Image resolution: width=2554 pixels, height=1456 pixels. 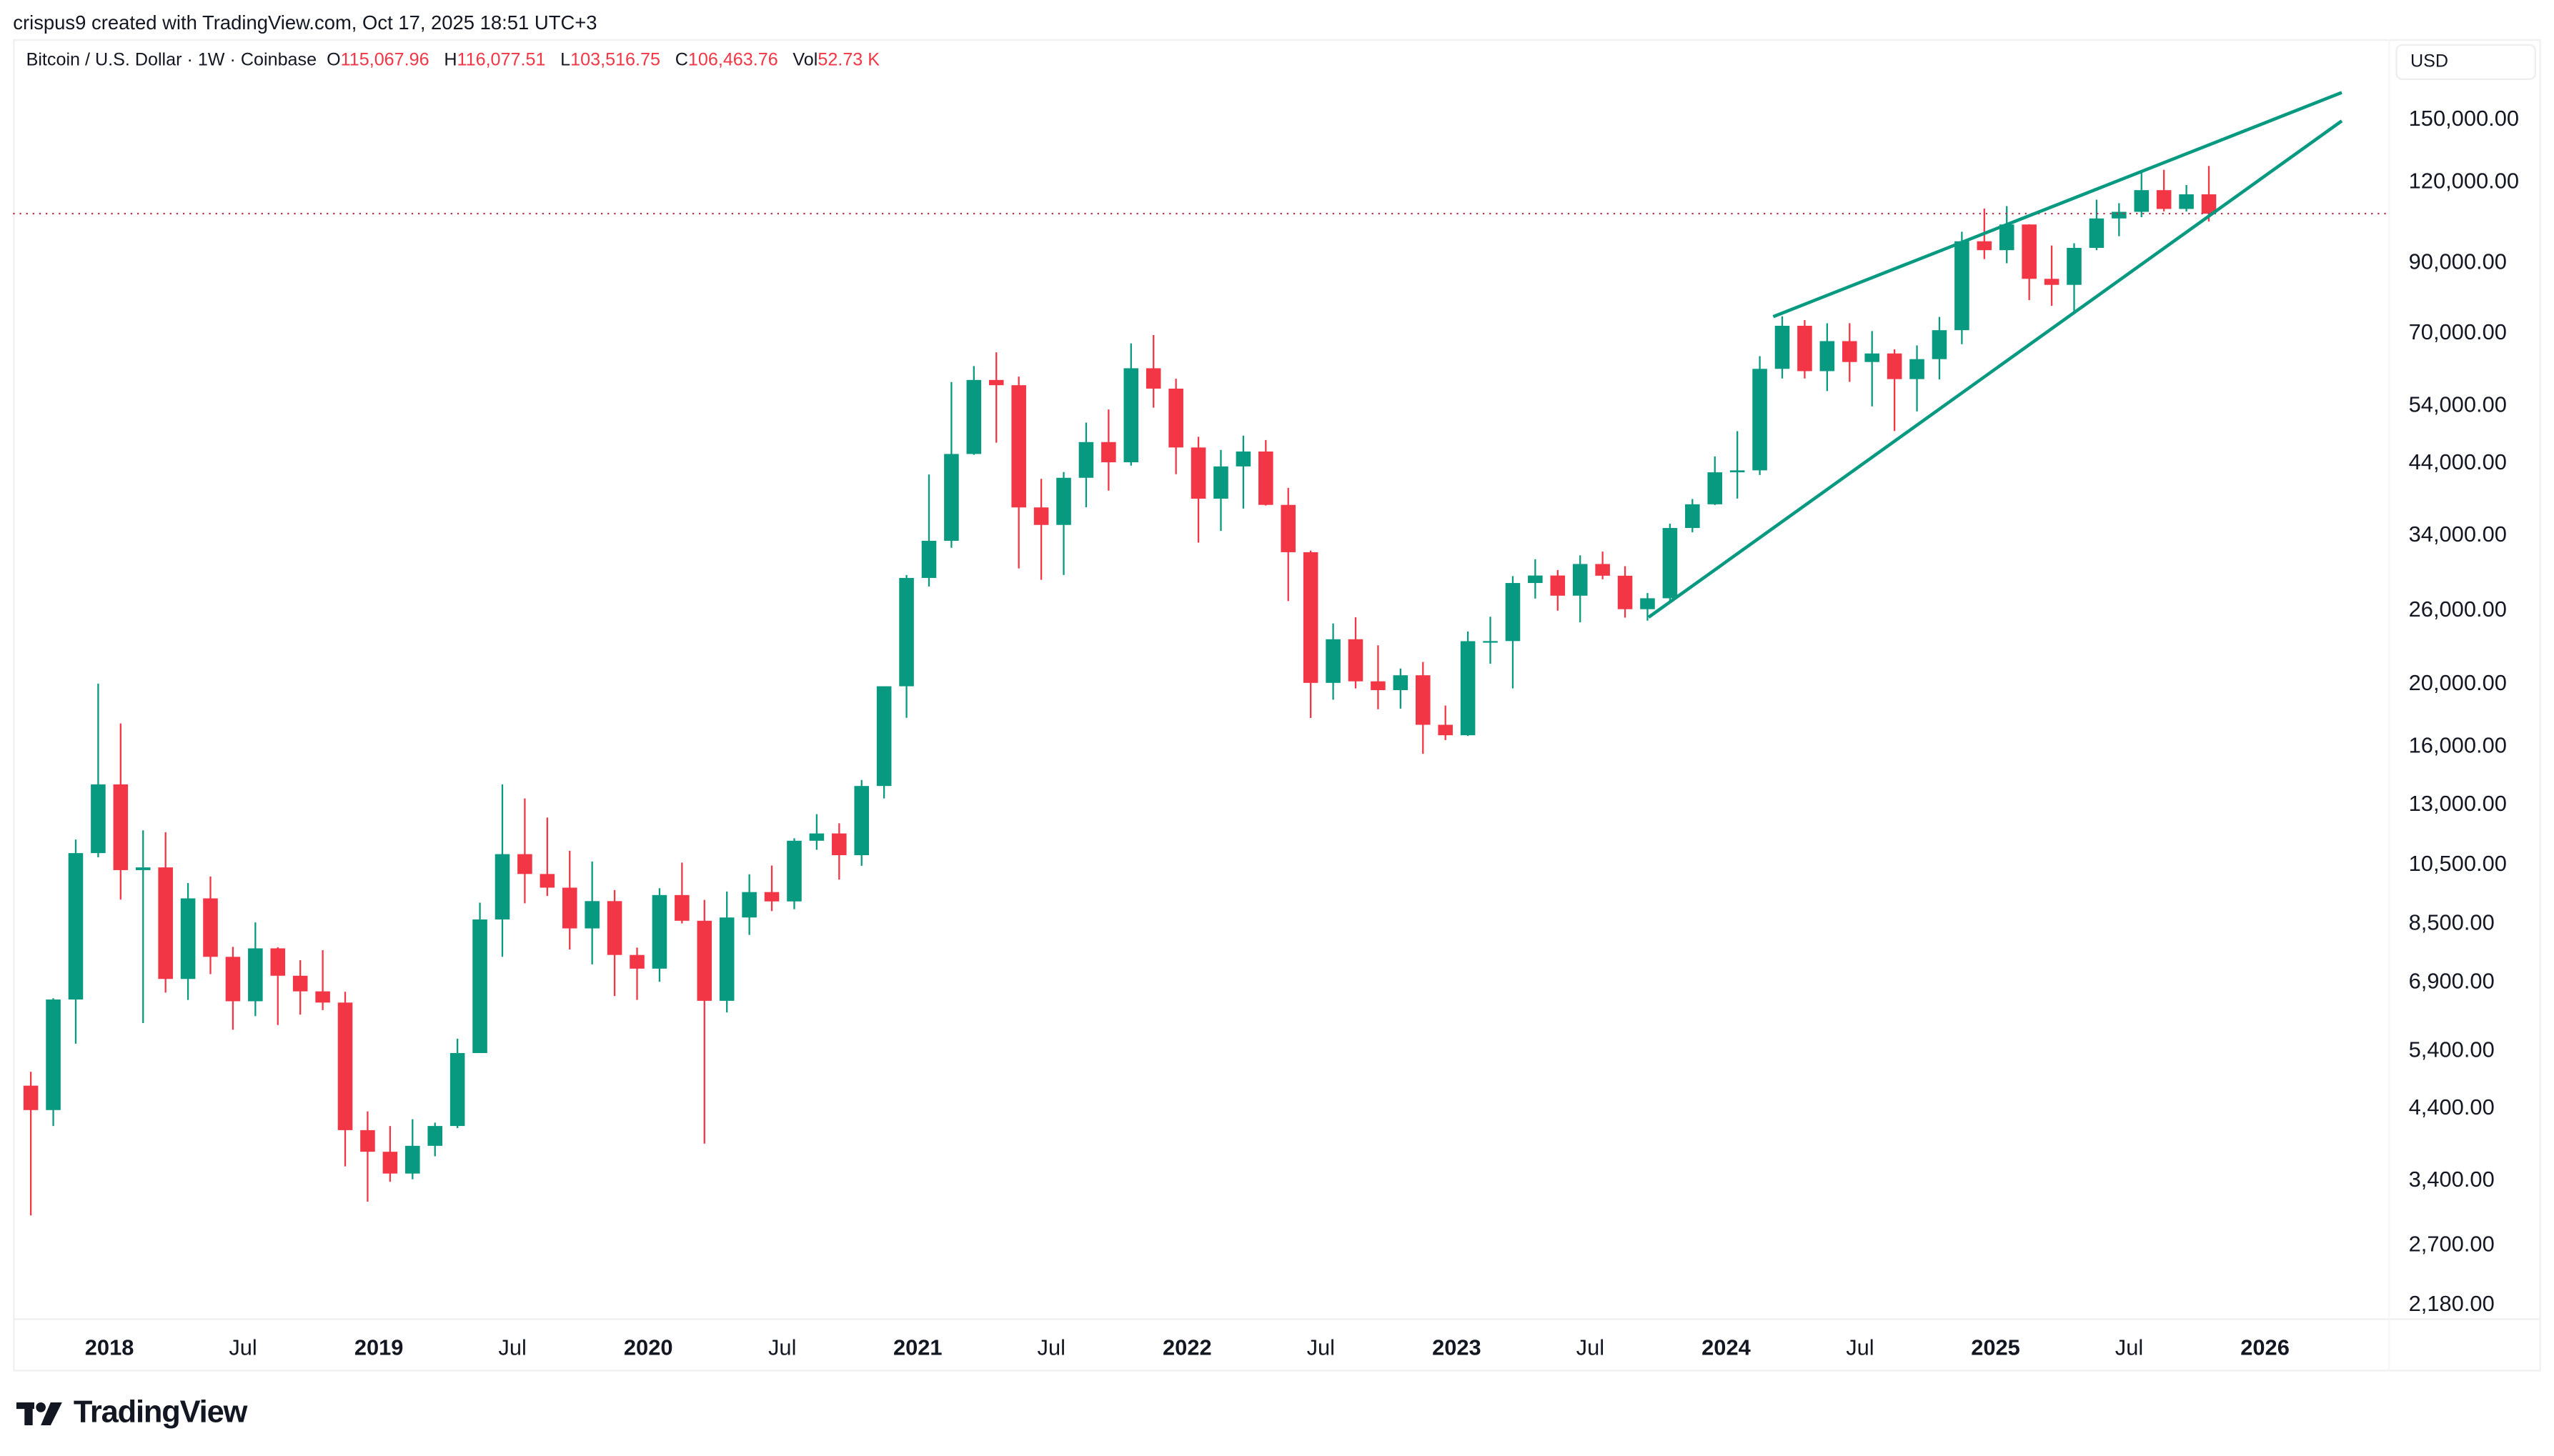 I want to click on price-tick-label: 16,000.00, so click(x=2458, y=745).